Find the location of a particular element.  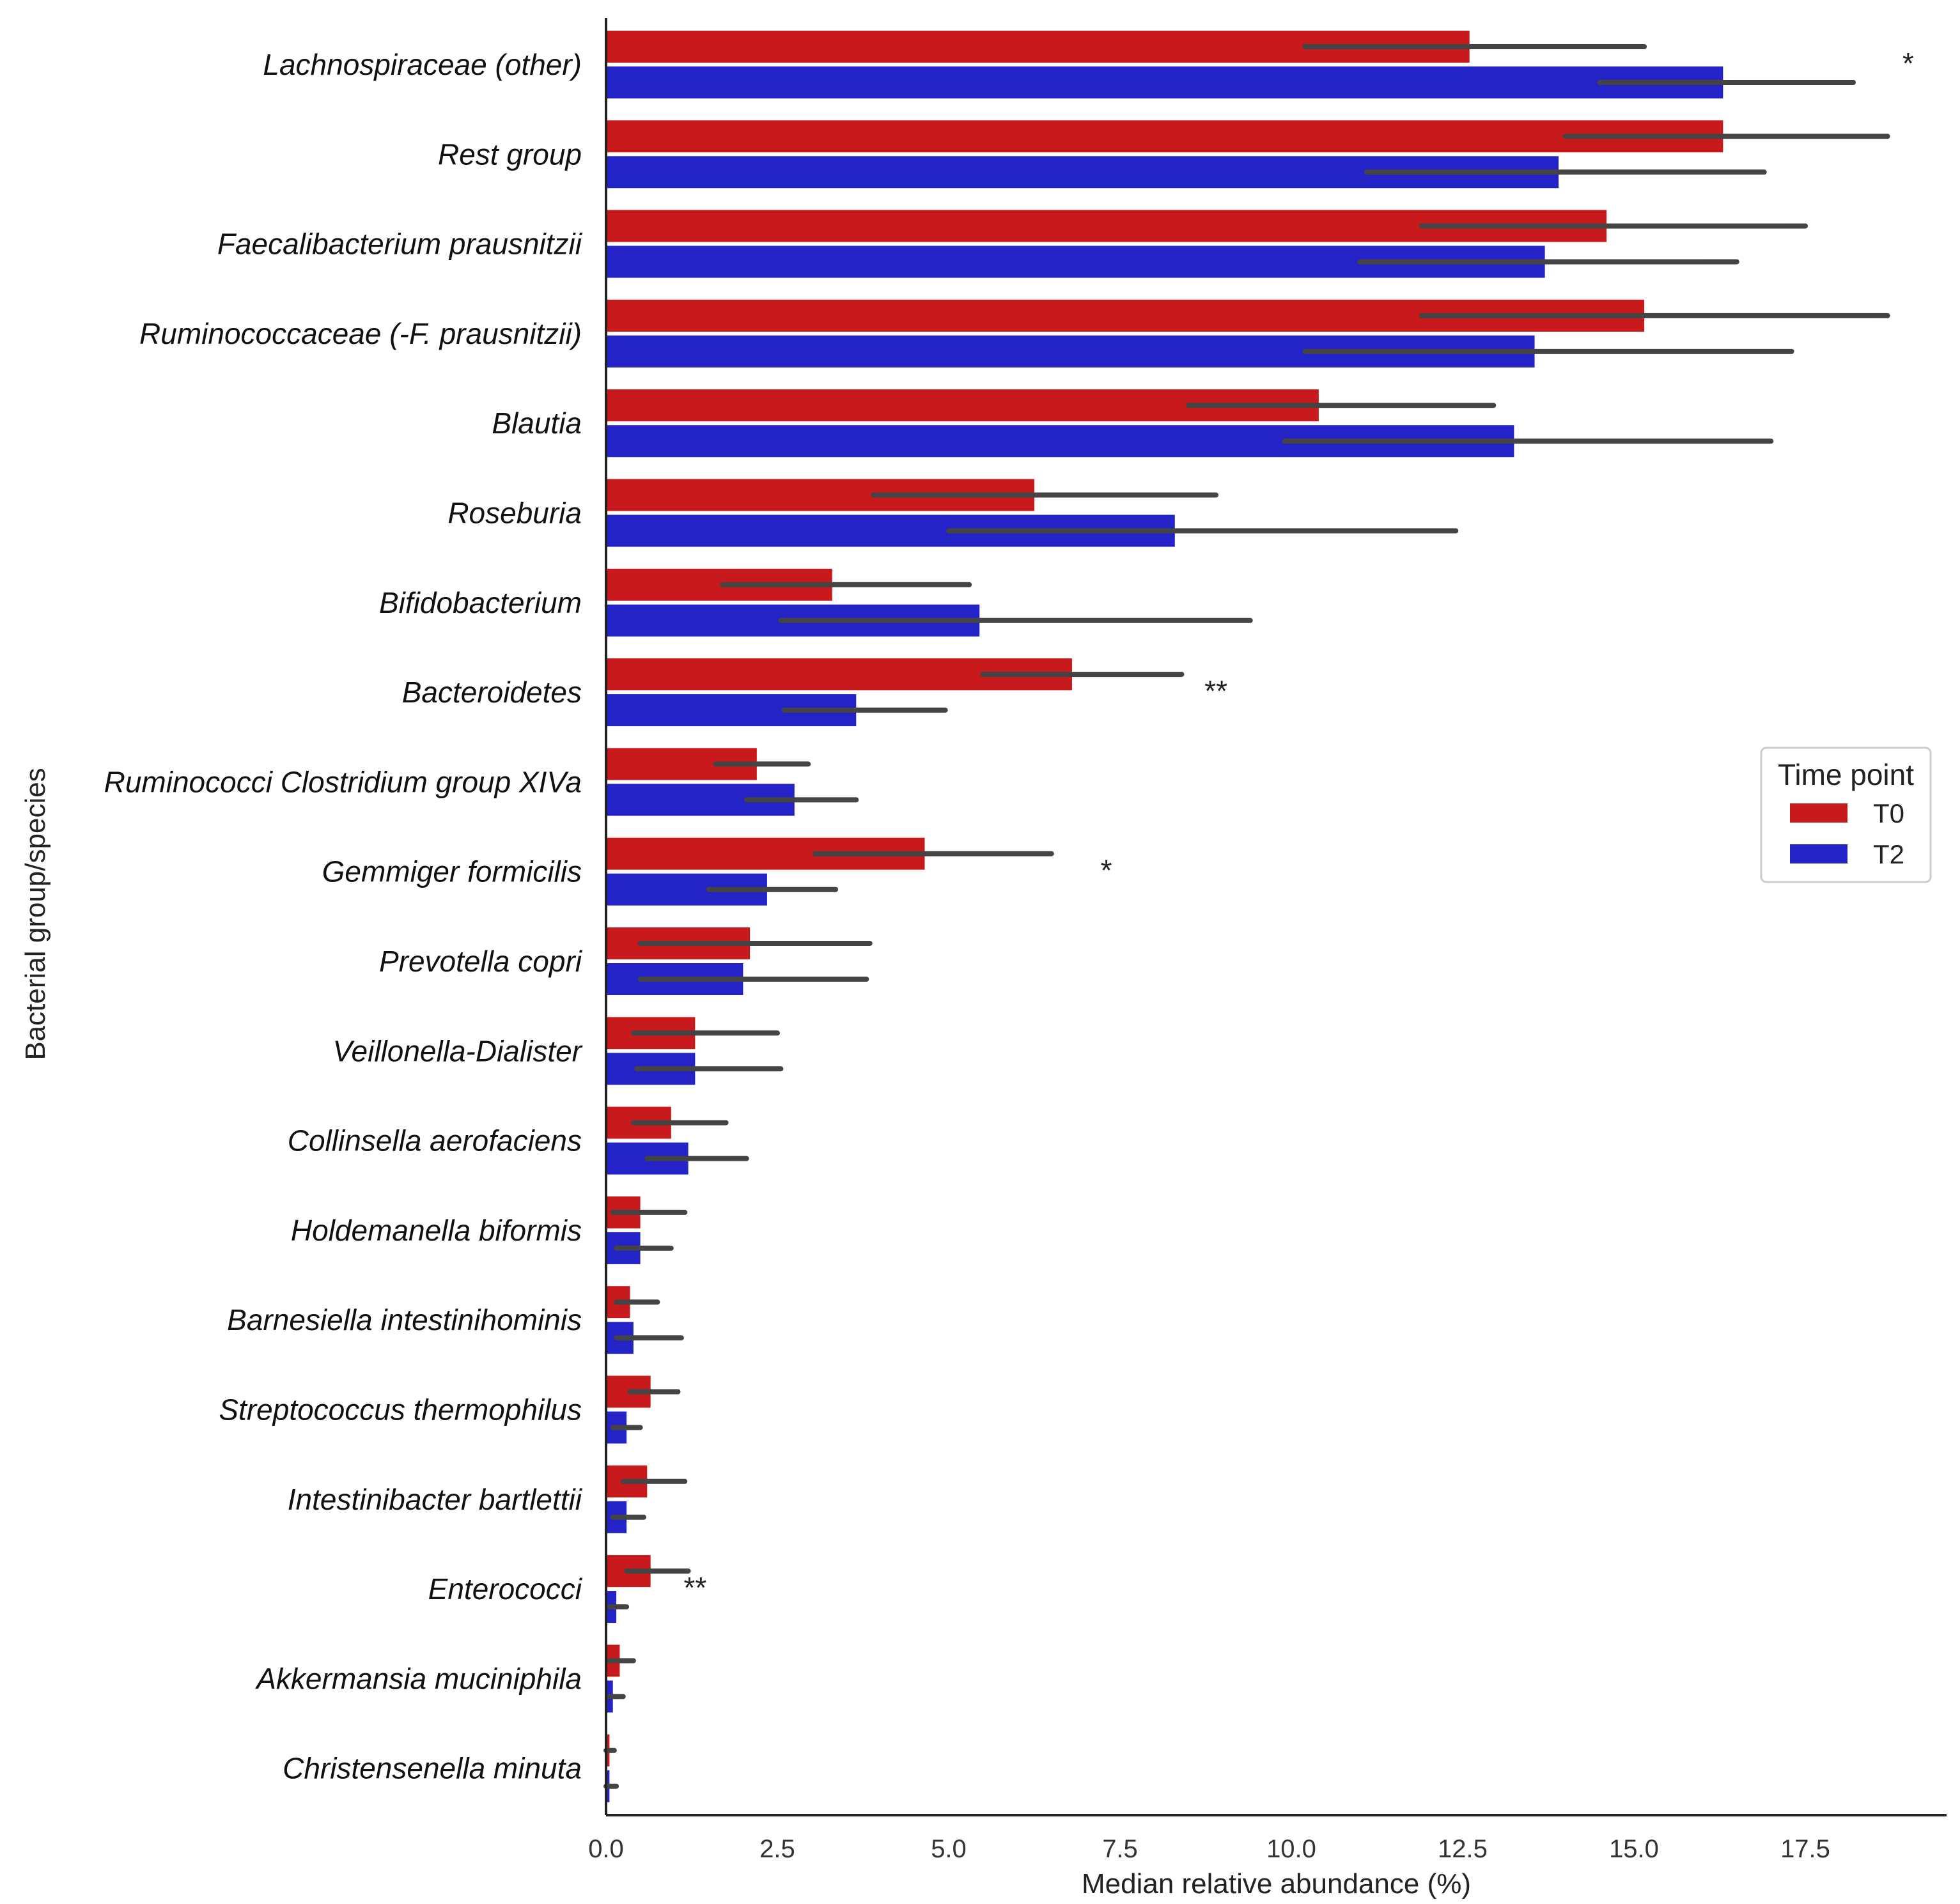

x-tick-0-0: 0.0 is located at coordinates (606, 1849).